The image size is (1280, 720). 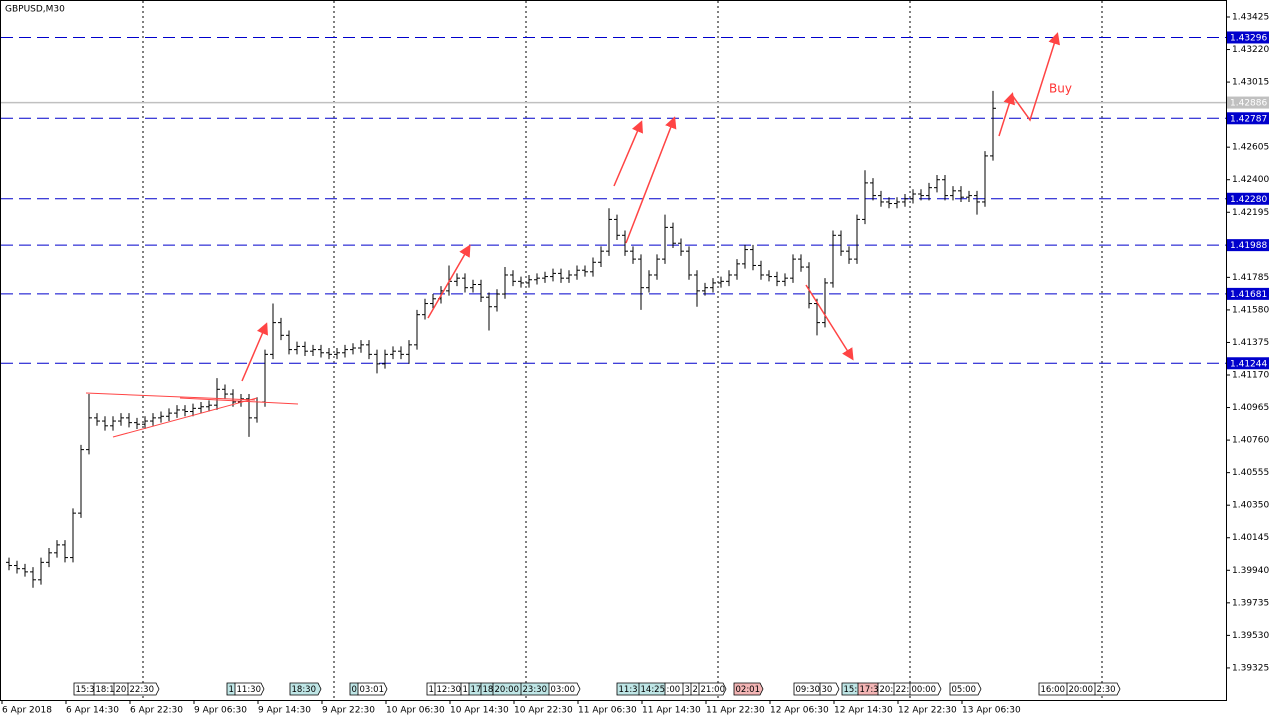 I want to click on x-tick-label: 6 Apr 22:30, so click(x=156, y=711).